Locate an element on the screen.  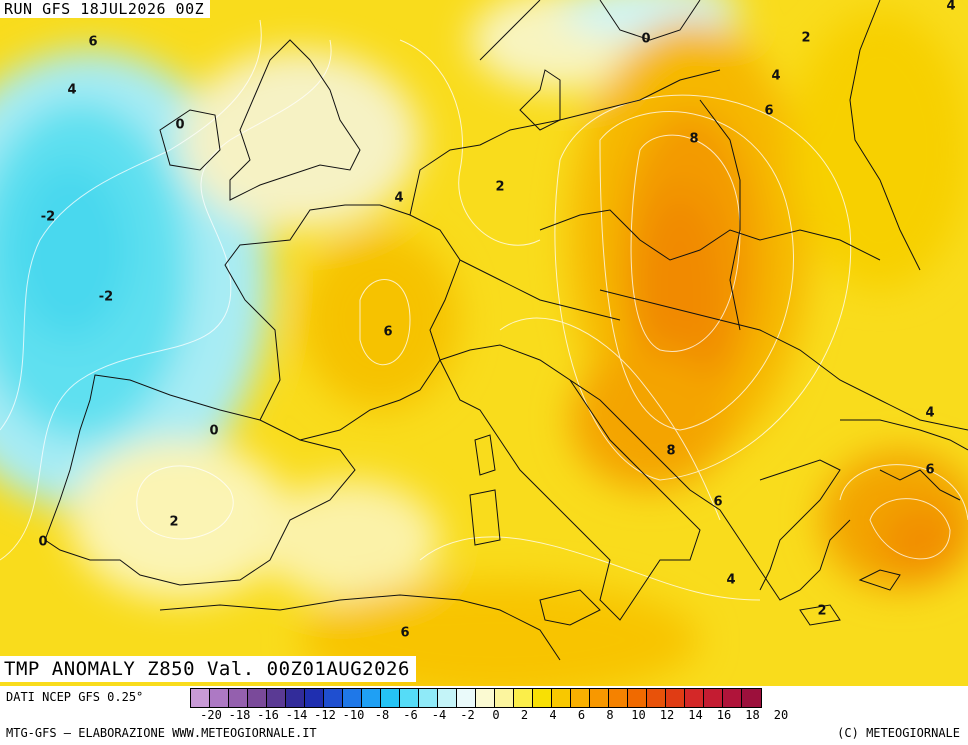
color-scale-tick-label: 6 is located at coordinates (581, 715).